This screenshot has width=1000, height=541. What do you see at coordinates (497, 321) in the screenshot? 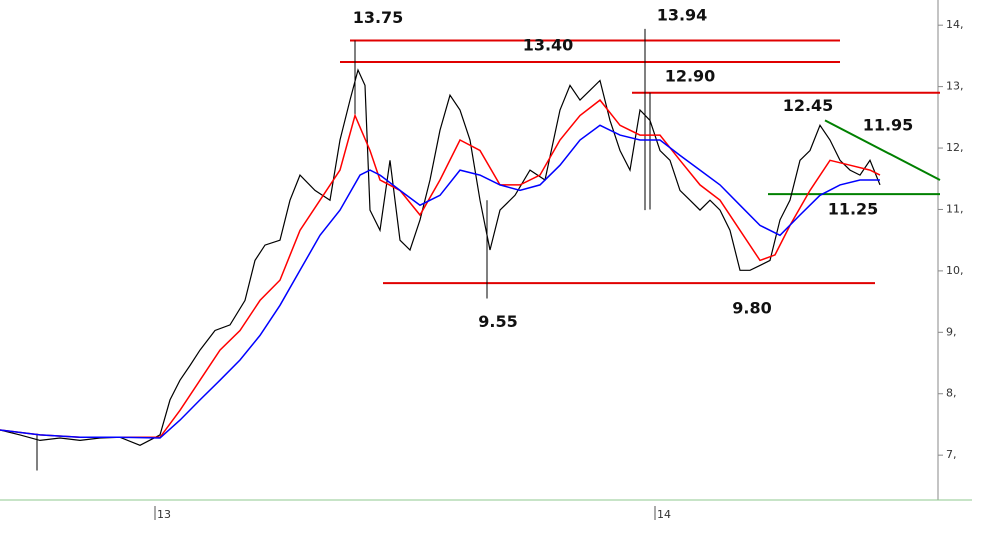
I see `annotation: 9.55` at bounding box center [497, 321].